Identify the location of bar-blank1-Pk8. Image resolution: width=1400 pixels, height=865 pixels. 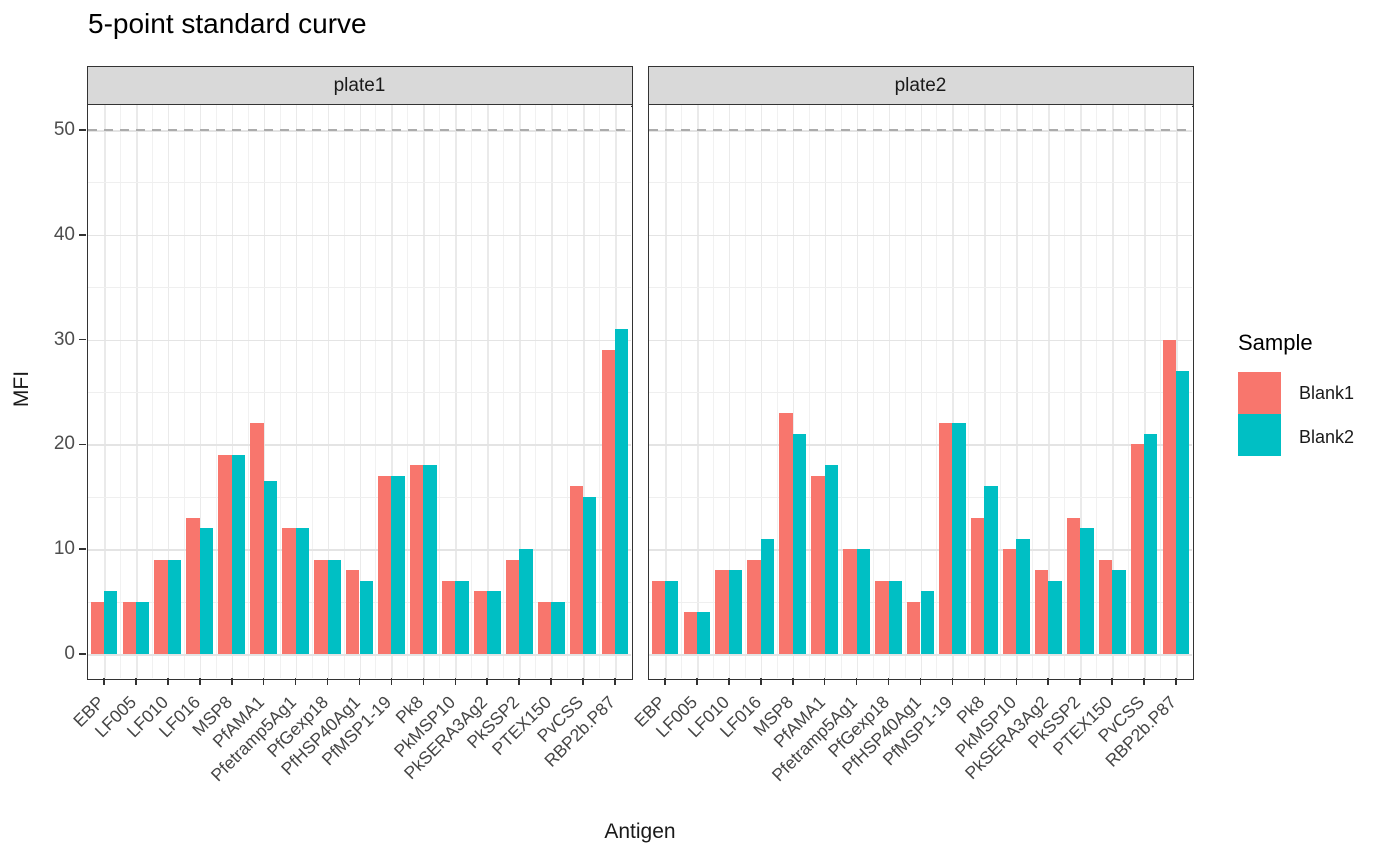
(416, 559).